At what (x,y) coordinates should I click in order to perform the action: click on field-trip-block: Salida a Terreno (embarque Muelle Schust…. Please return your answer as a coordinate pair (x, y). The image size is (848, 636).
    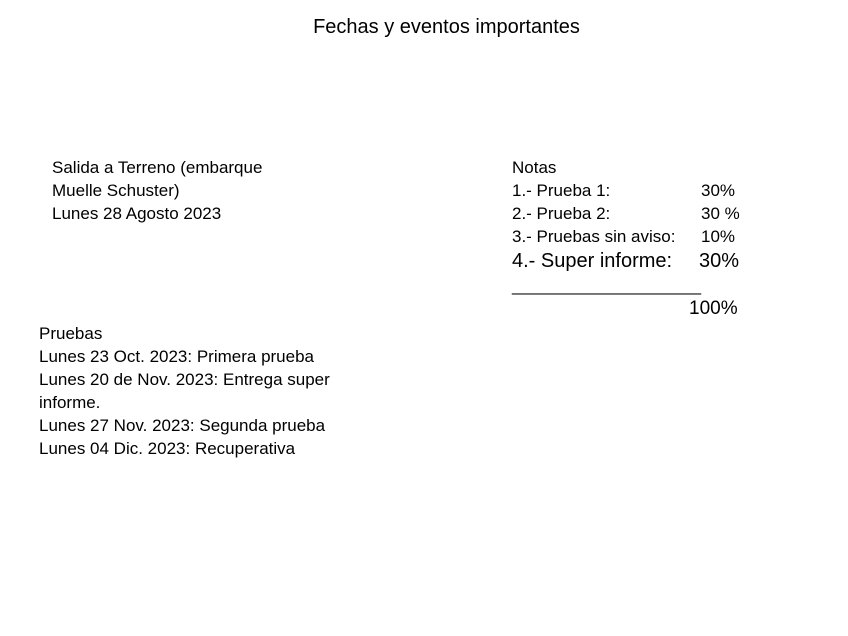
    Looking at the image, I should click on (157, 190).